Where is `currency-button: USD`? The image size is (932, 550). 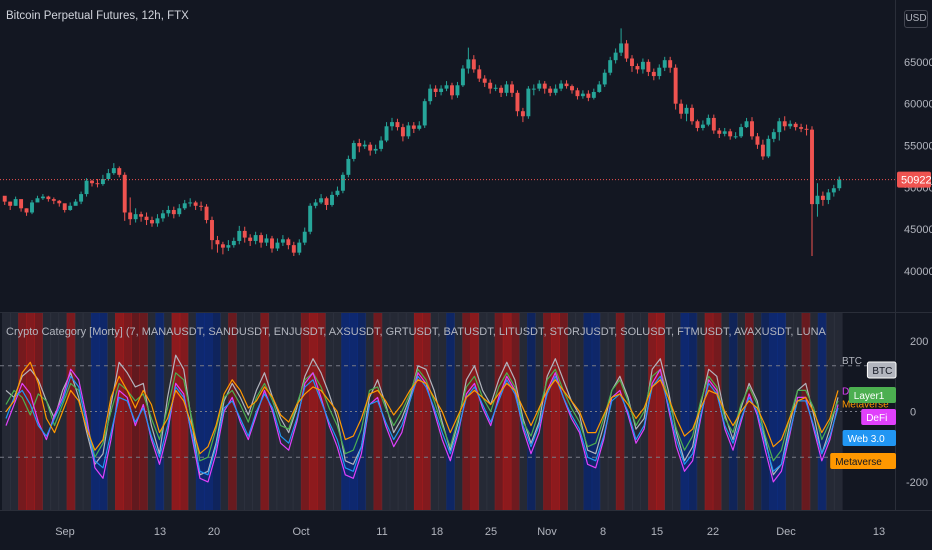 currency-button: USD is located at coordinates (916, 19).